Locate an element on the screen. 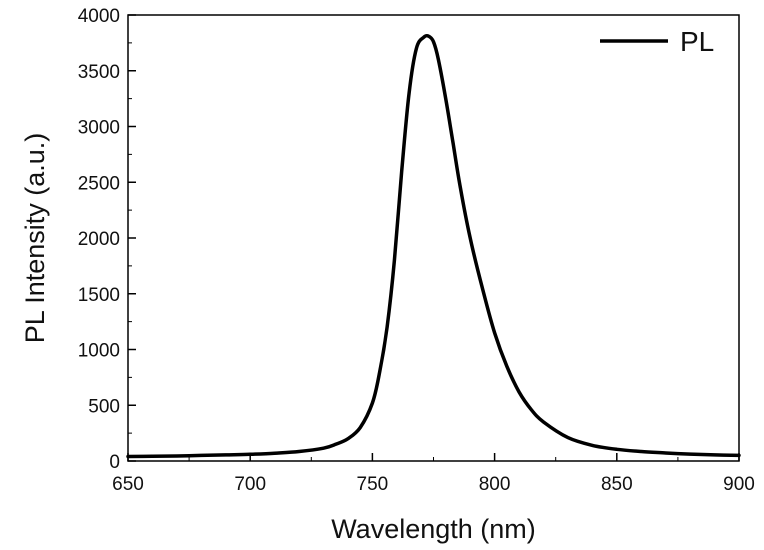 The image size is (764, 550). y-tick-label: 500 is located at coordinates (104, 406).